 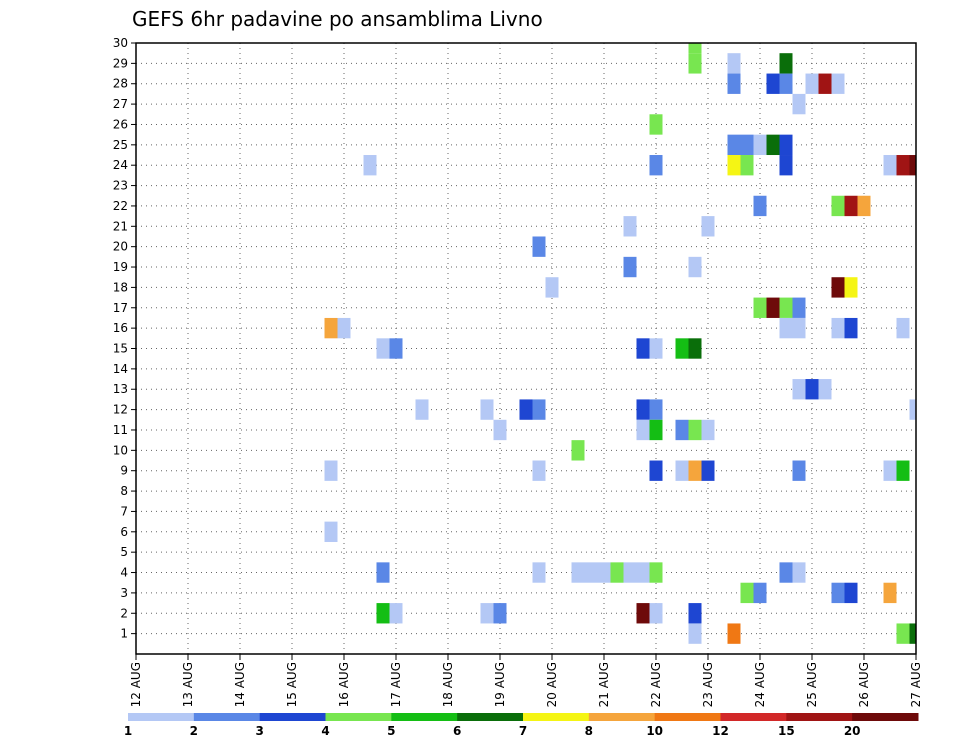 What do you see at coordinates (523, 731) in the screenshot?
I see `legend-label: 7` at bounding box center [523, 731].